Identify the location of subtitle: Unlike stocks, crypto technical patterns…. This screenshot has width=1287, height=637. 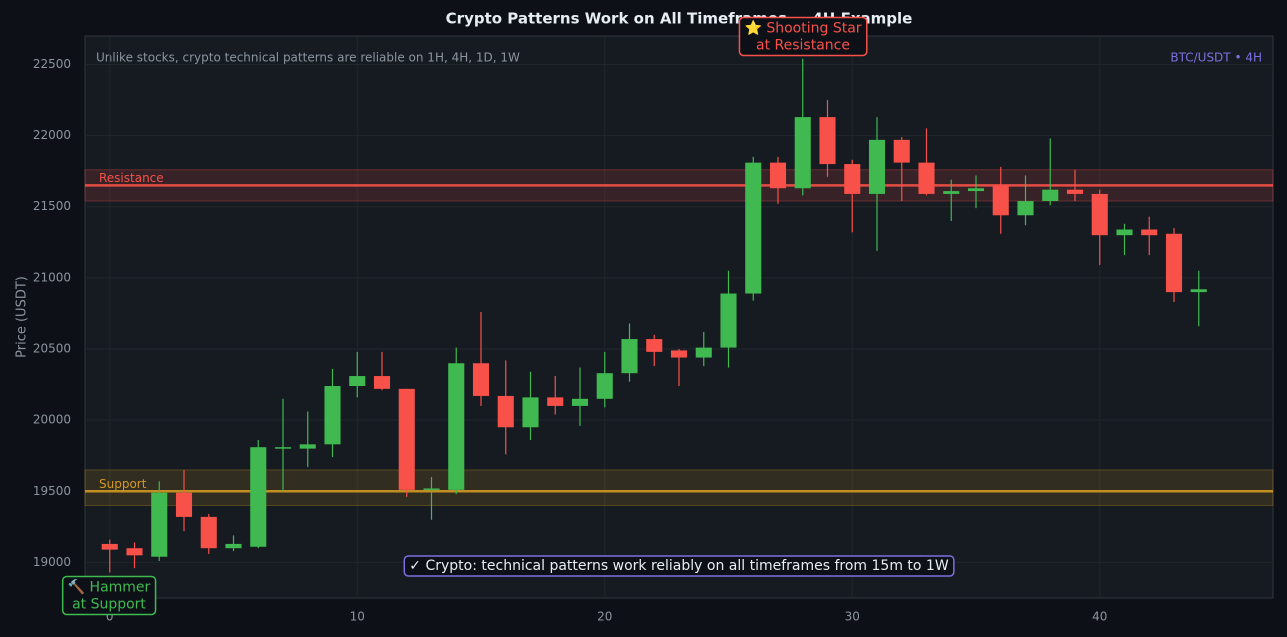
(308, 58).